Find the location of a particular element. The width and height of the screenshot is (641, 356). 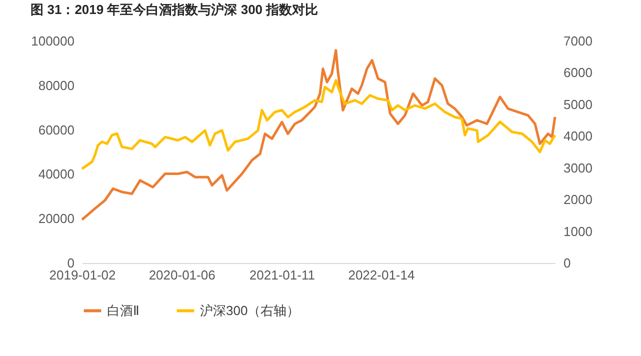

y2-tick-label: 5000 is located at coordinates (578, 104).